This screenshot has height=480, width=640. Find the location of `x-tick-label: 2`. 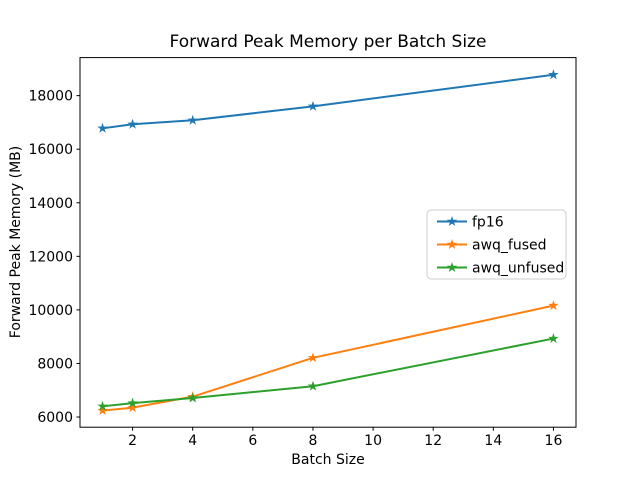

x-tick-label: 2 is located at coordinates (132, 441).